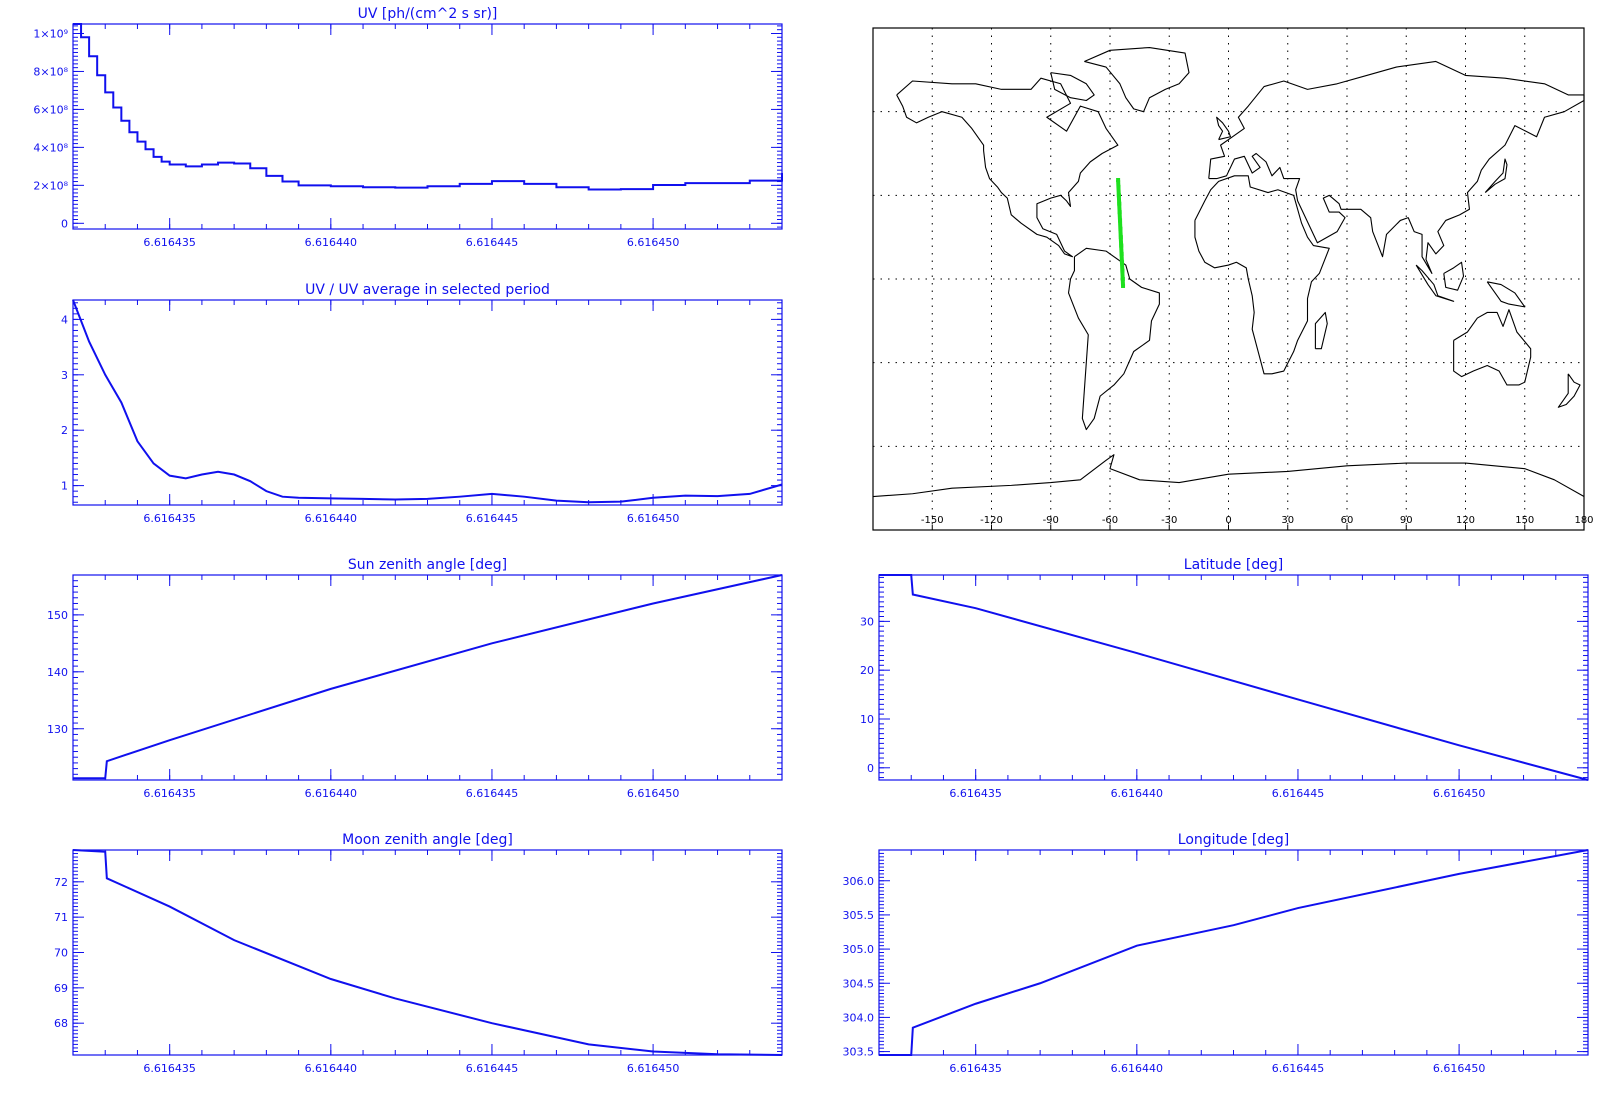  I want to click on y-tick-label: 2×10⁸, so click(50, 185).